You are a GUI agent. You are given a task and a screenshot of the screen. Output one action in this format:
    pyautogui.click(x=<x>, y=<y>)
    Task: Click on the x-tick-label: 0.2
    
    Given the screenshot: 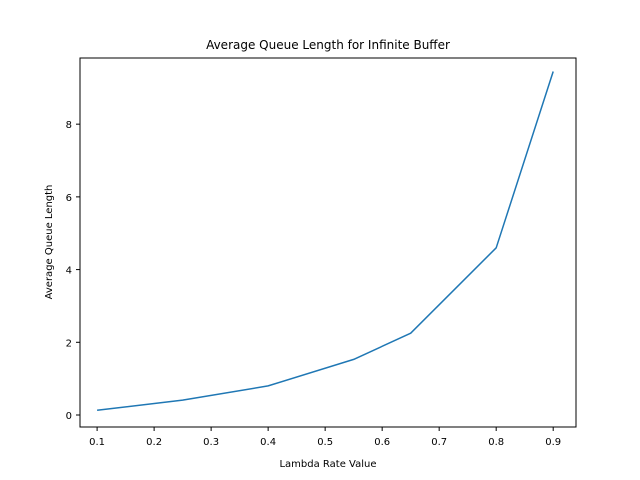 What is the action you would take?
    pyautogui.click(x=154, y=442)
    